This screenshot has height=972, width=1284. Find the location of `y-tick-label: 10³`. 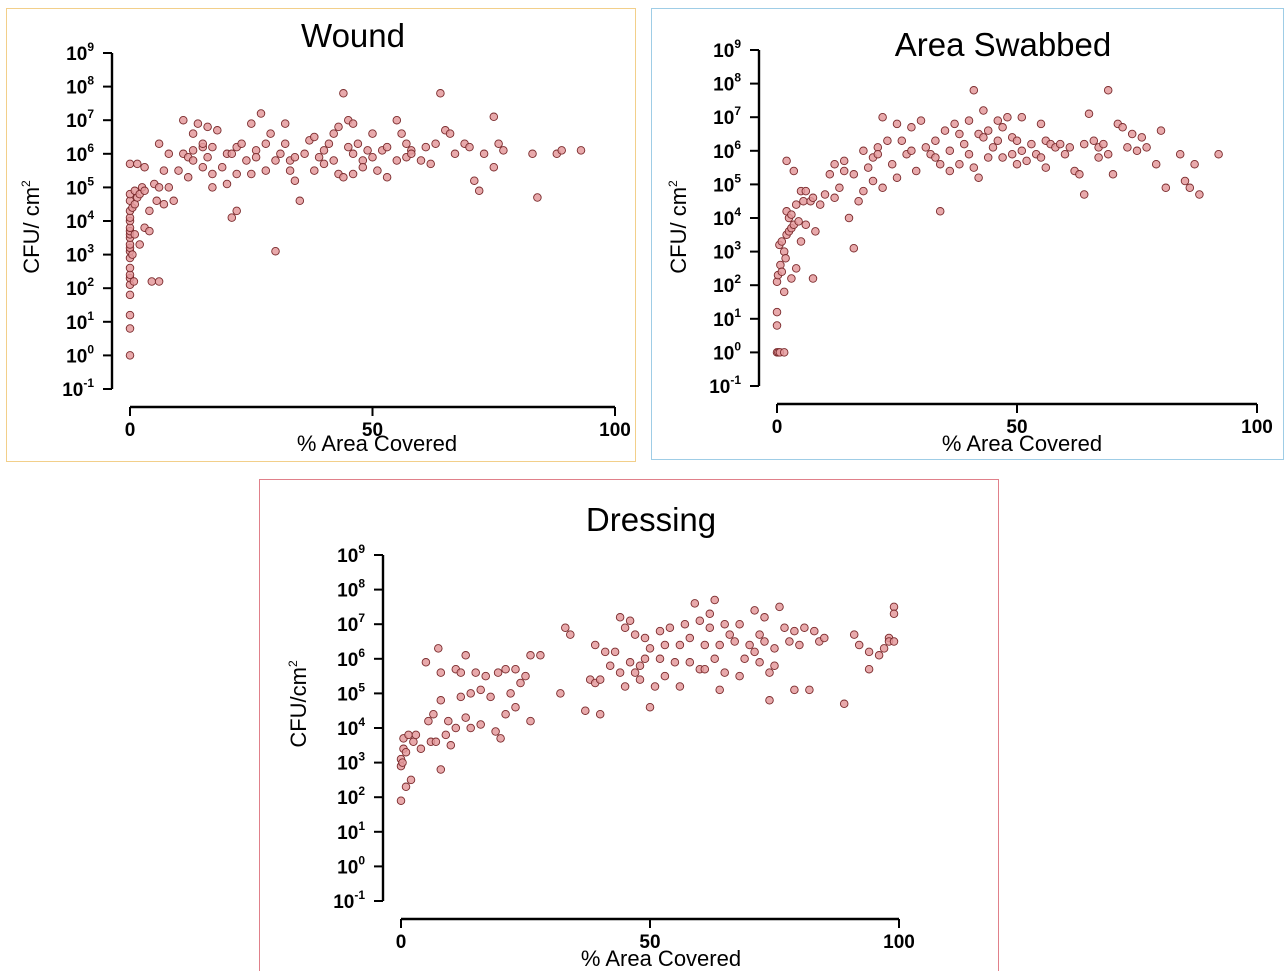

y-tick-label: 10³ is located at coordinates (80, 254).